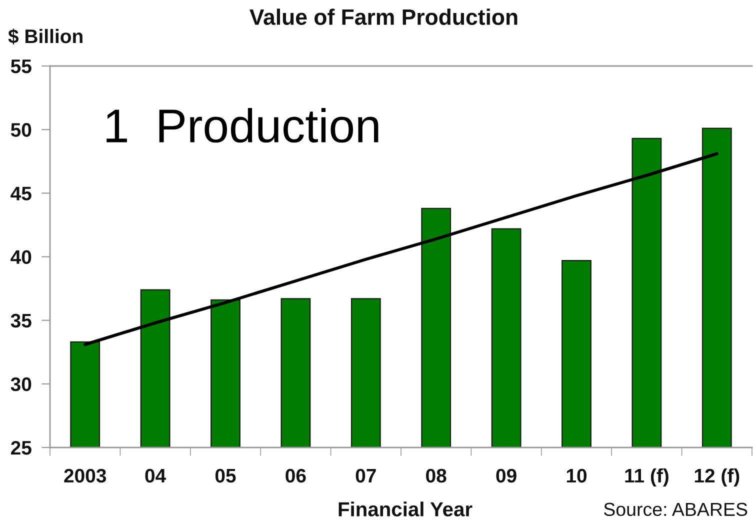 The image size is (754, 523). What do you see at coordinates (225, 475) in the screenshot?
I see `x-tick-label: 05` at bounding box center [225, 475].